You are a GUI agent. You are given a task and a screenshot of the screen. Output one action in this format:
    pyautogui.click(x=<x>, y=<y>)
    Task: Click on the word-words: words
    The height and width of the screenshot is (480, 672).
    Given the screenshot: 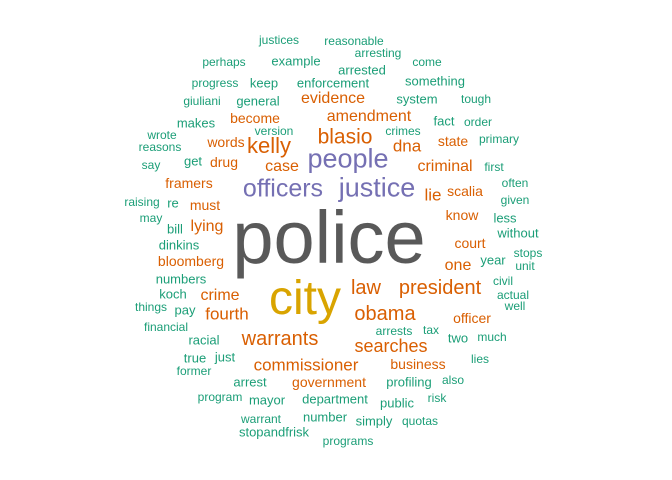 What is the action you would take?
    pyautogui.click(x=226, y=142)
    